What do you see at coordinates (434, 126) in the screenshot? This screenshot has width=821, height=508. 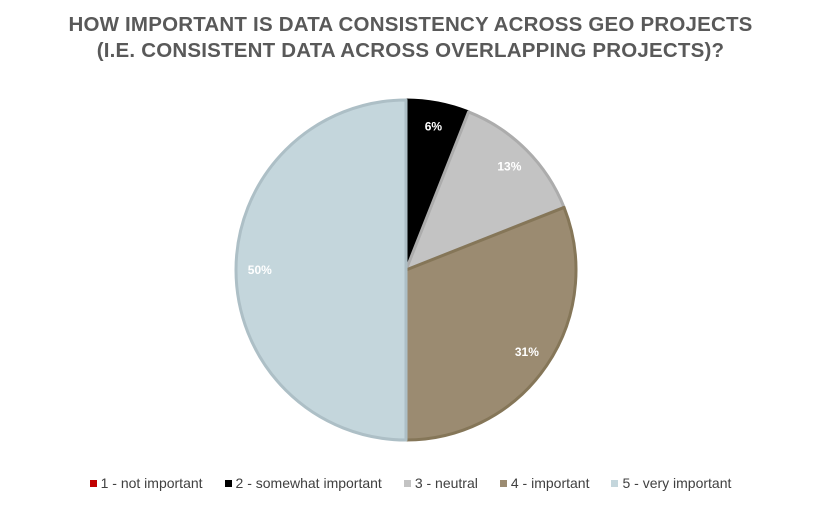 I see `data-label-2: 6%` at bounding box center [434, 126].